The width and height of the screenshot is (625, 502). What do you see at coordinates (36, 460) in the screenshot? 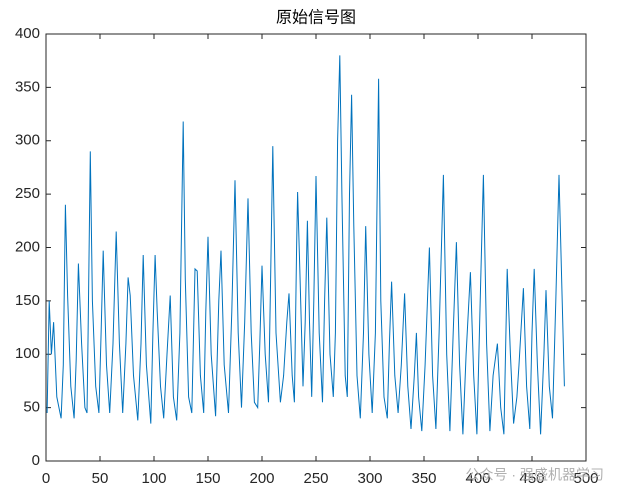
I see `y-tick-label: 0` at bounding box center [36, 460].